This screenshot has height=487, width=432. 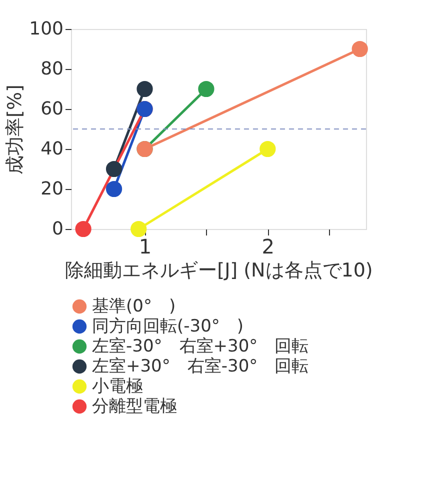 I want to click on y-axis-title: 成功率[%], so click(x=15, y=129).